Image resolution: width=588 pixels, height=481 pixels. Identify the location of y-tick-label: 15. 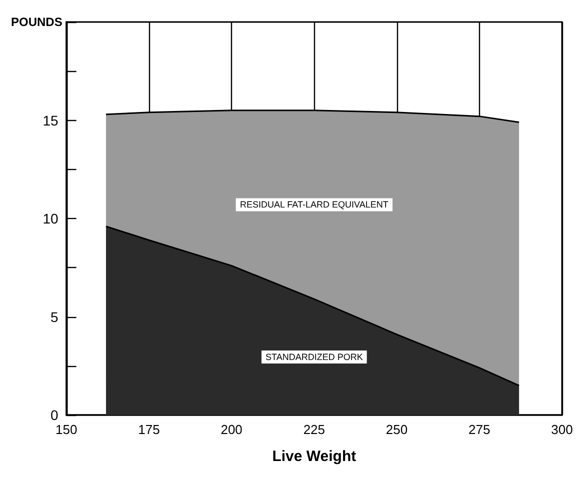
(50, 120).